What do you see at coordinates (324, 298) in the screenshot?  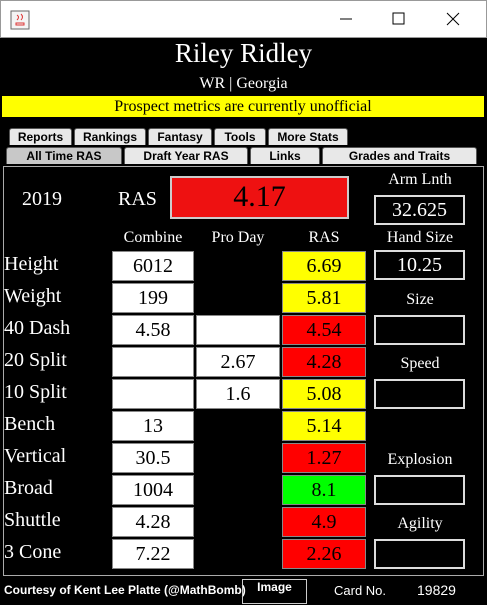 I see `ras-cell: 5.81` at bounding box center [324, 298].